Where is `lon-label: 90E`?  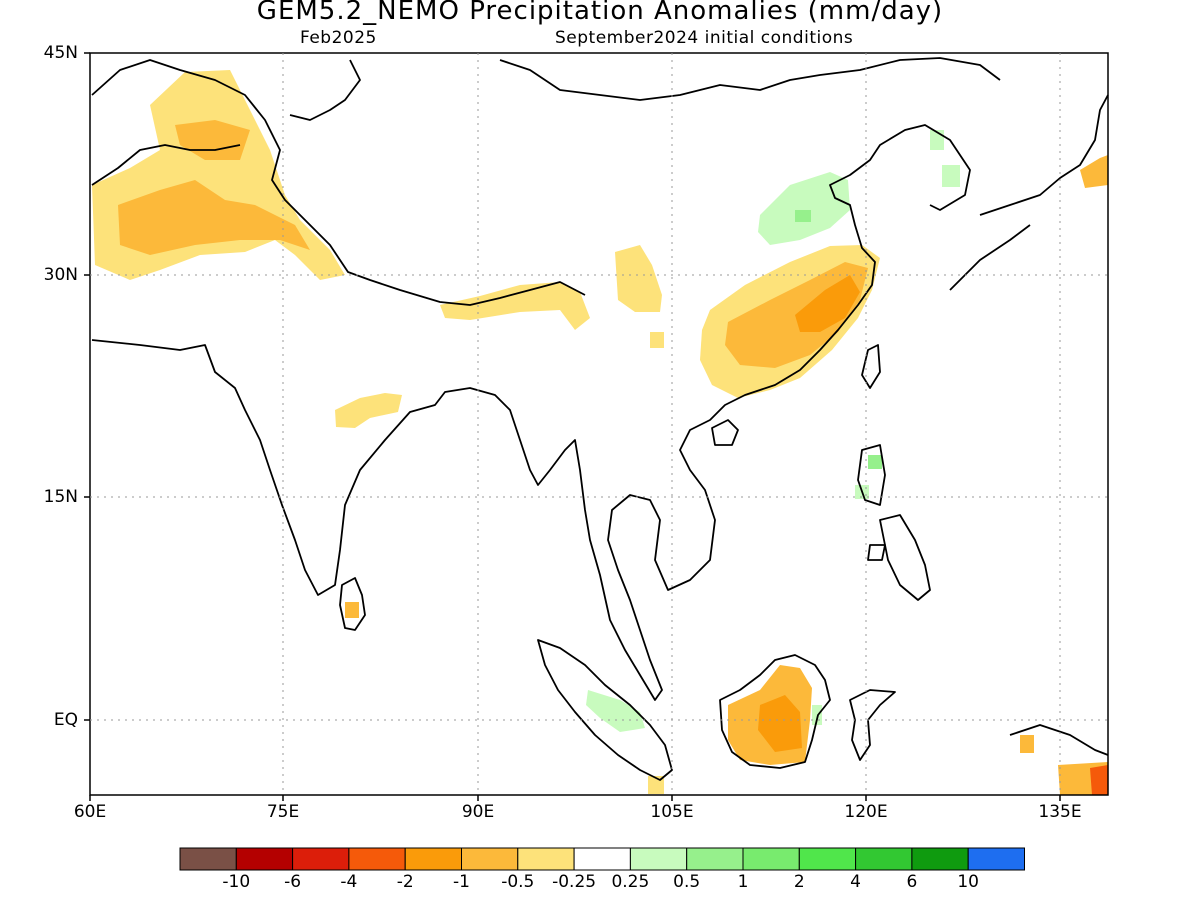 lon-label: 90E is located at coordinates (478, 812).